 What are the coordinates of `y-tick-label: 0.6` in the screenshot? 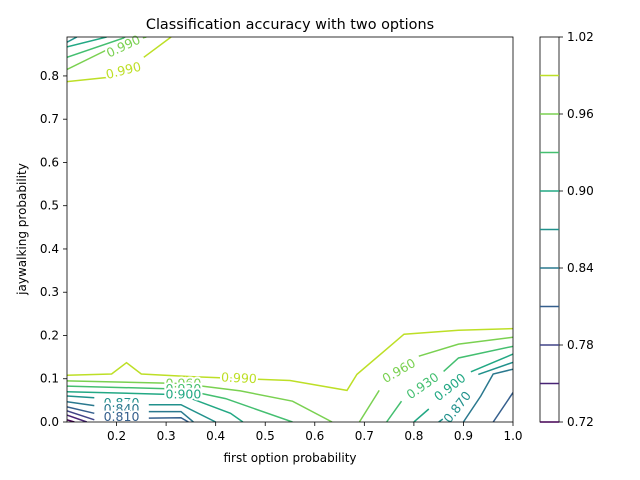 It's located at (49, 162).